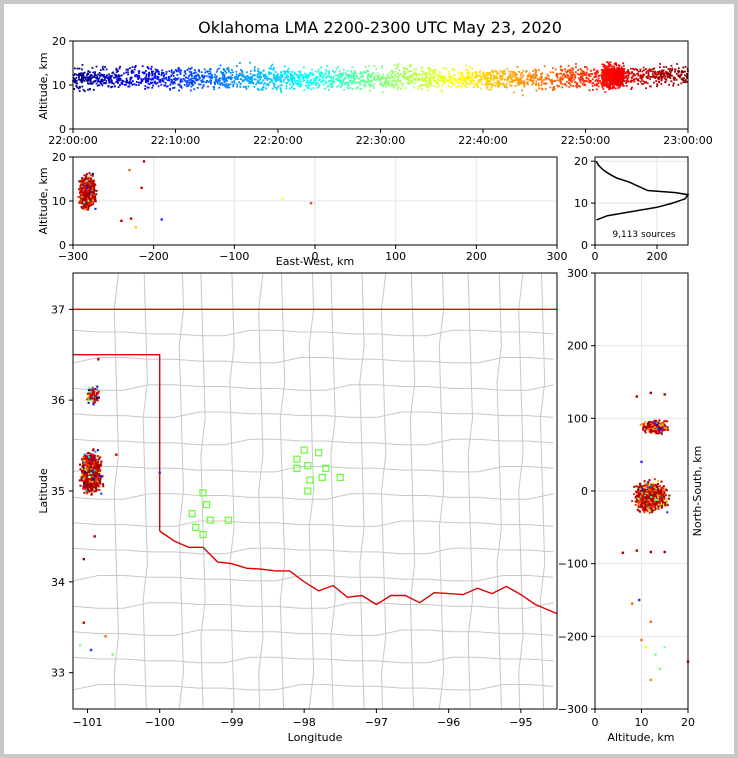 This screenshot has width=738, height=758. Describe the element at coordinates (304, 450) in the screenshot. I see `lma-station-marker` at that location.